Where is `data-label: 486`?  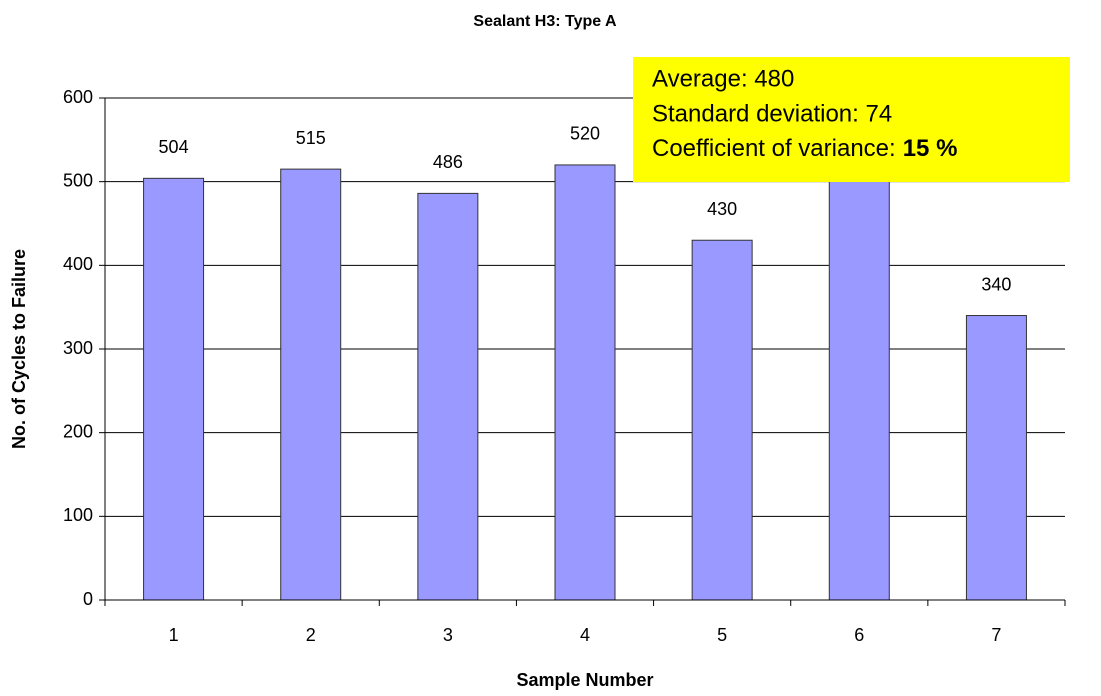
data-label: 486 is located at coordinates (448, 162).